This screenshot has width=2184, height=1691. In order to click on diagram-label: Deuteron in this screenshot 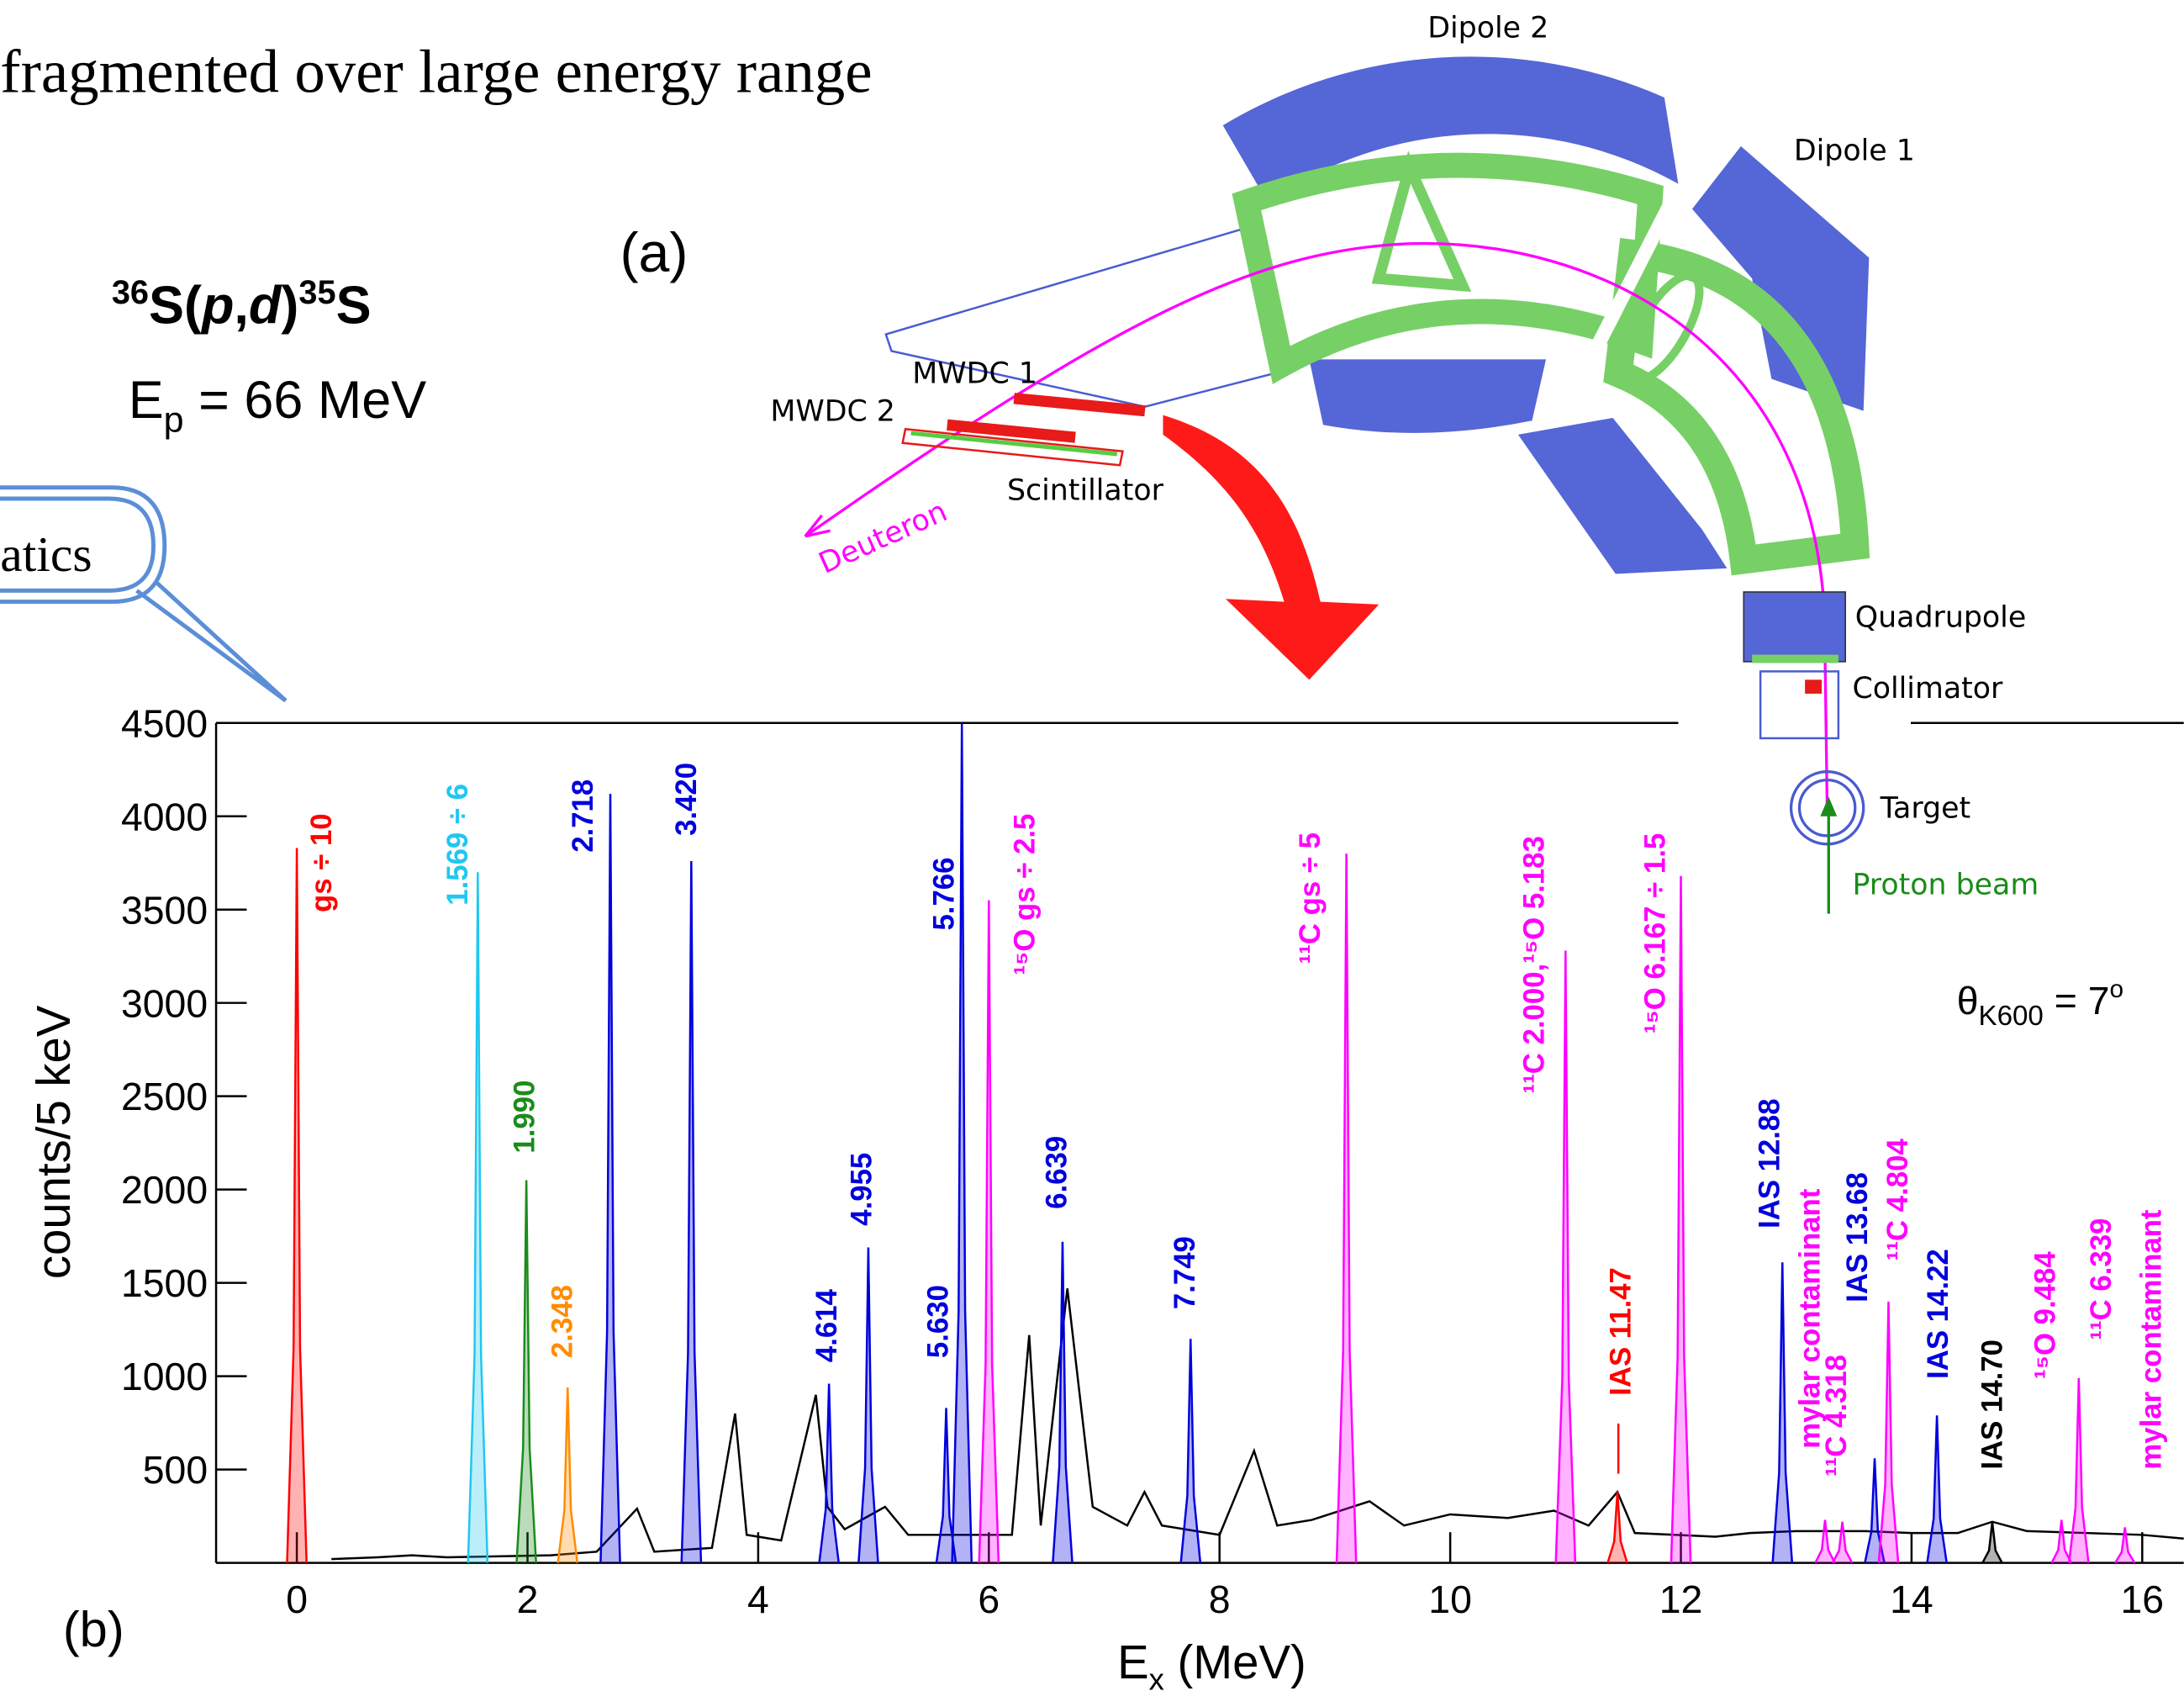, I will do `click(883, 537)`.